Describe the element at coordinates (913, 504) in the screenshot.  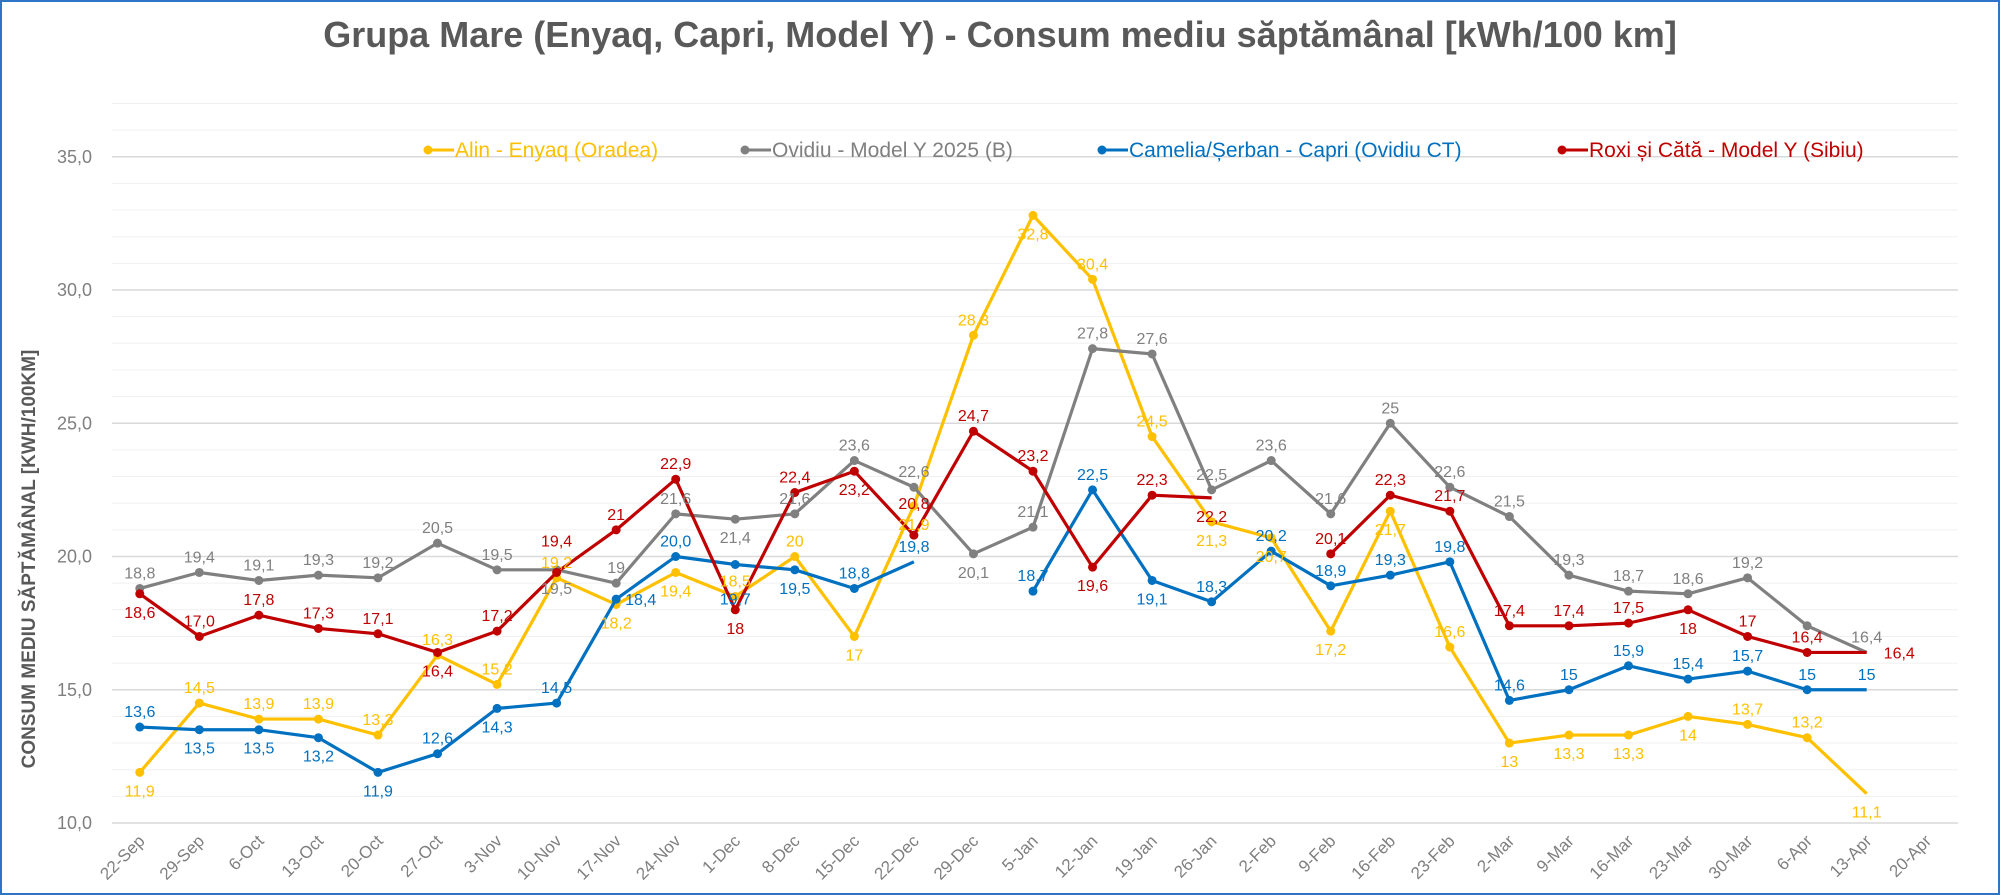
I see `data-label-roxi: 20,8` at that location.